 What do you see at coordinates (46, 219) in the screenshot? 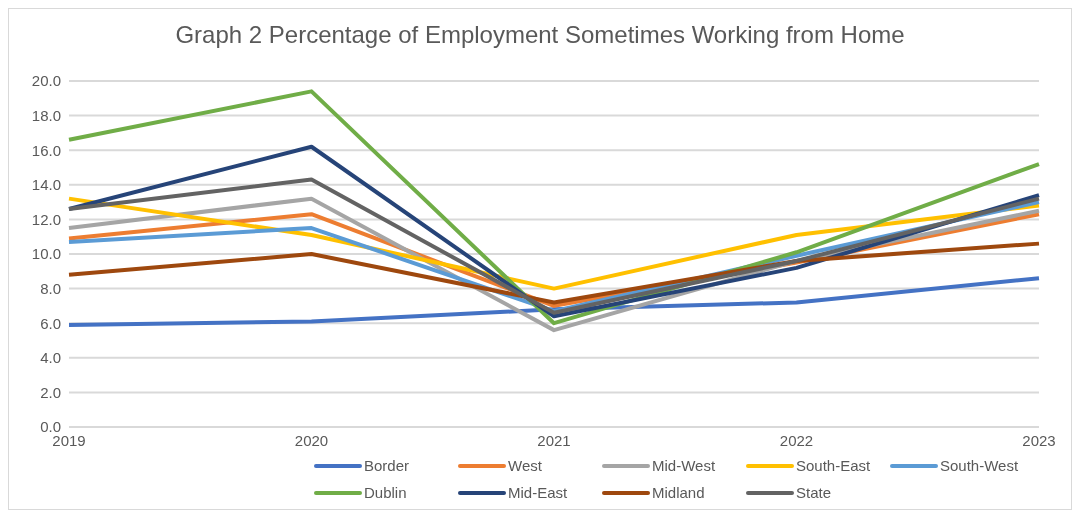
I see `y-tick-label: 12.0` at bounding box center [46, 219].